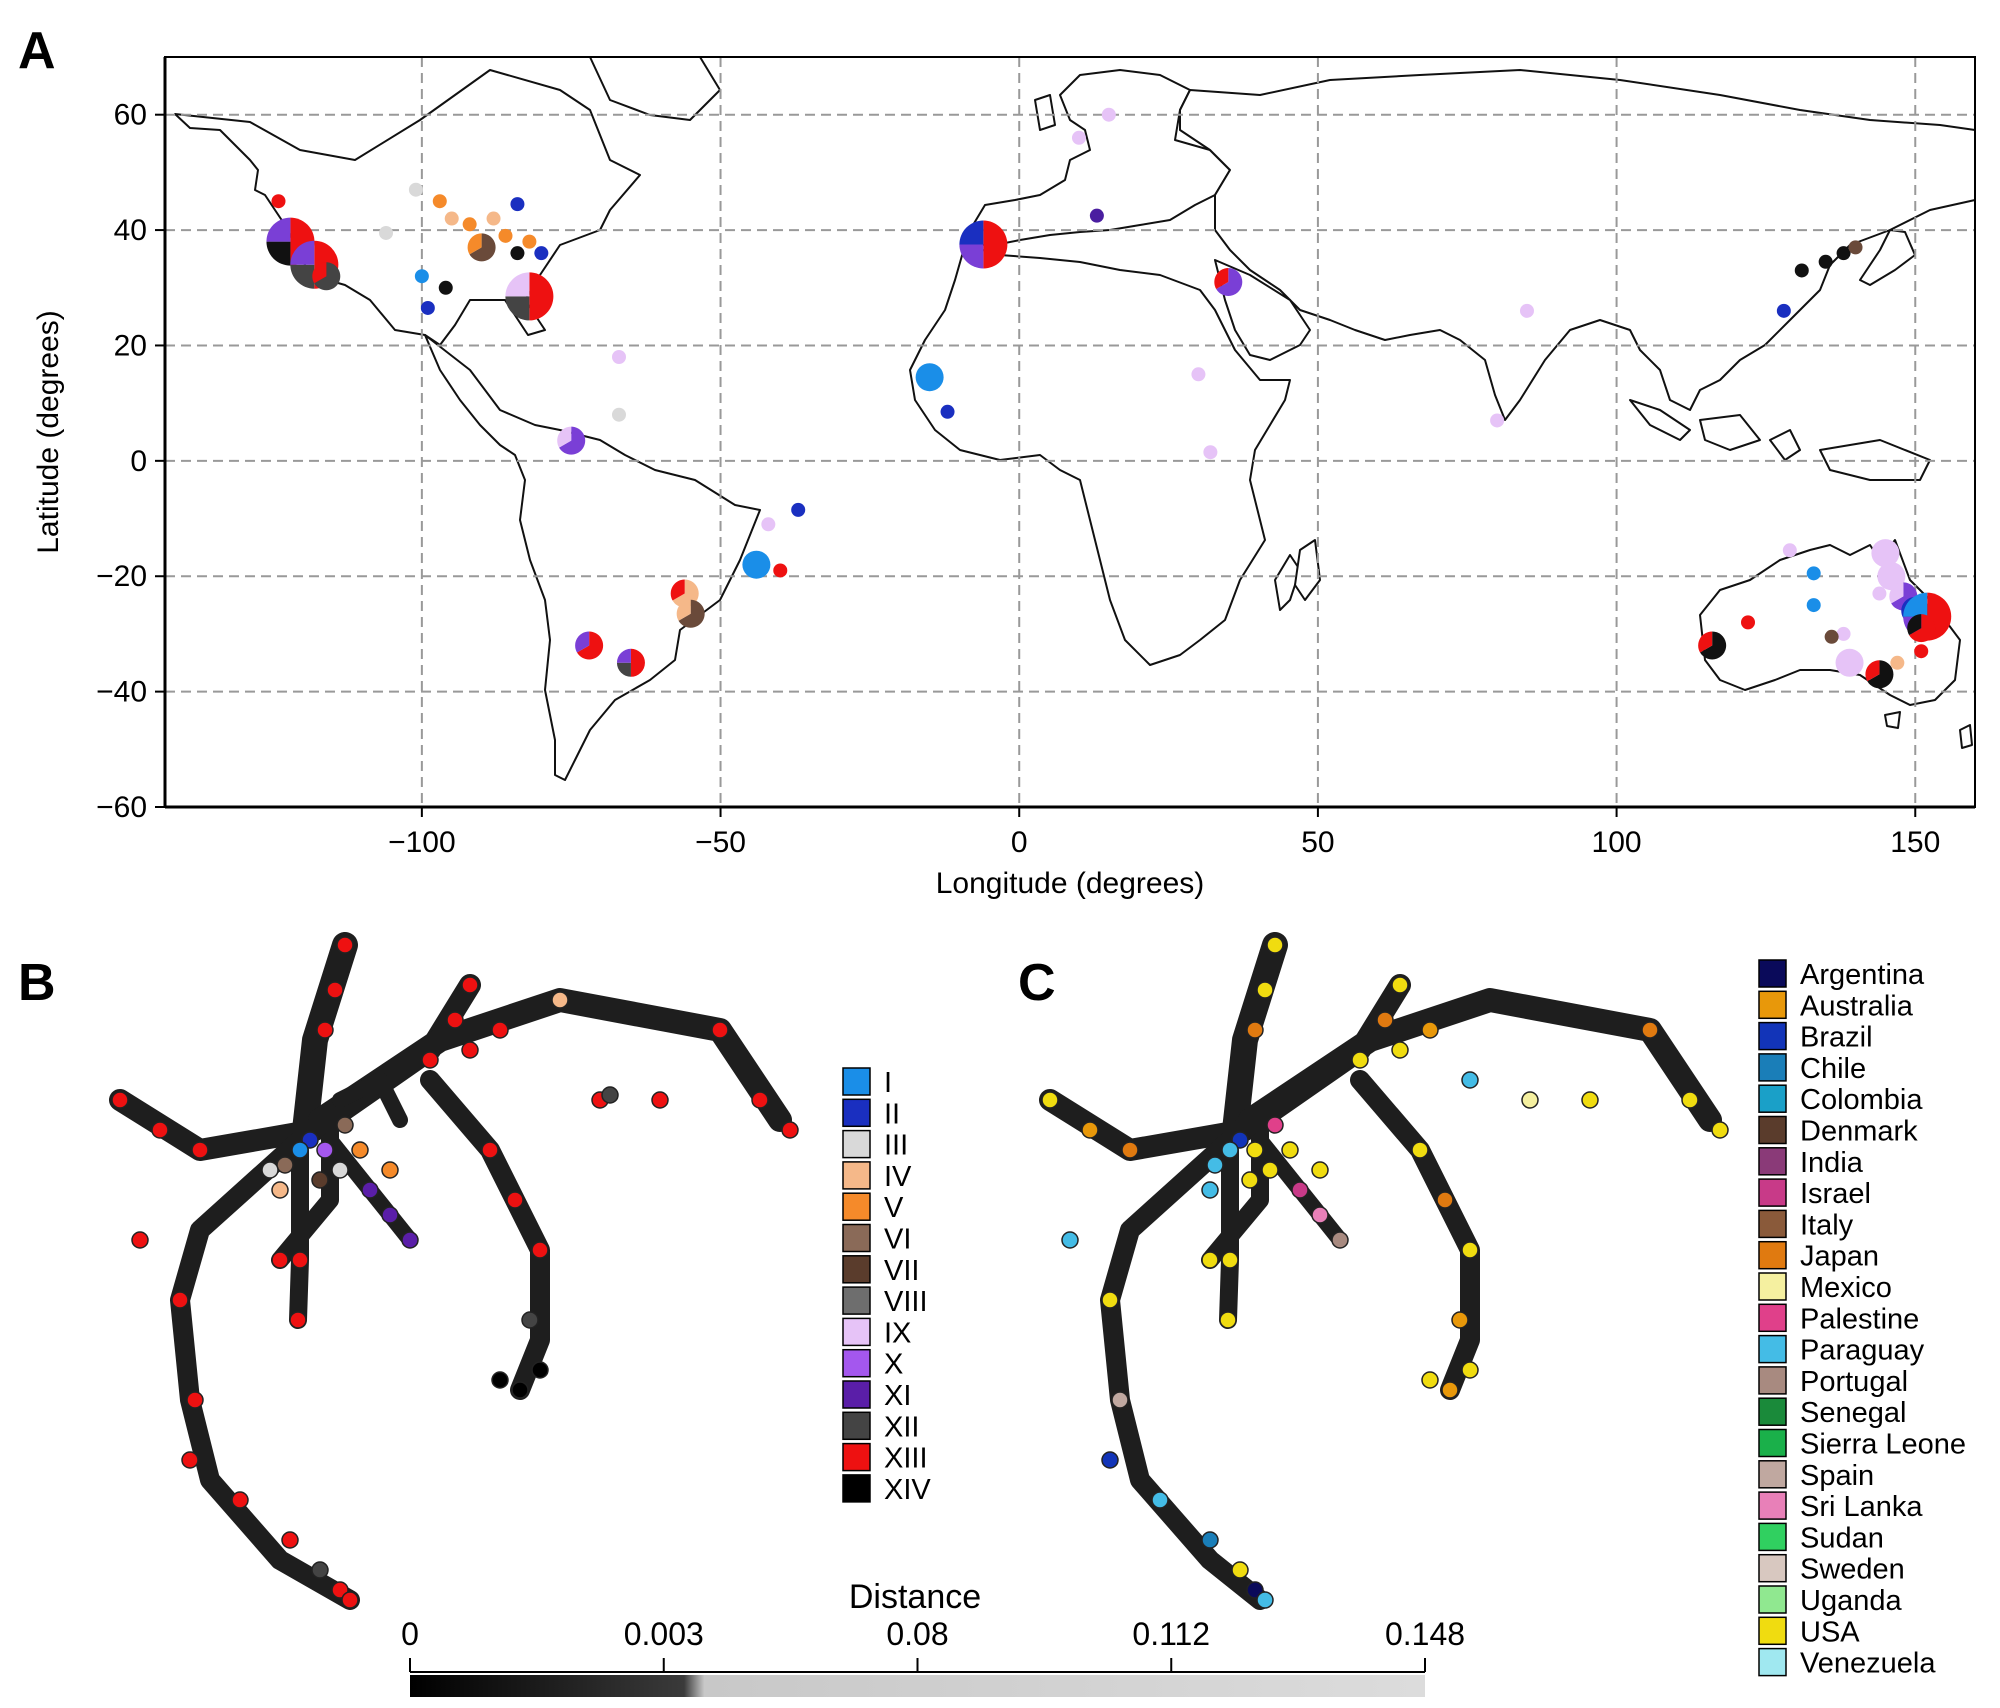  I want to click on legend-label: VIII, so click(906, 1302).